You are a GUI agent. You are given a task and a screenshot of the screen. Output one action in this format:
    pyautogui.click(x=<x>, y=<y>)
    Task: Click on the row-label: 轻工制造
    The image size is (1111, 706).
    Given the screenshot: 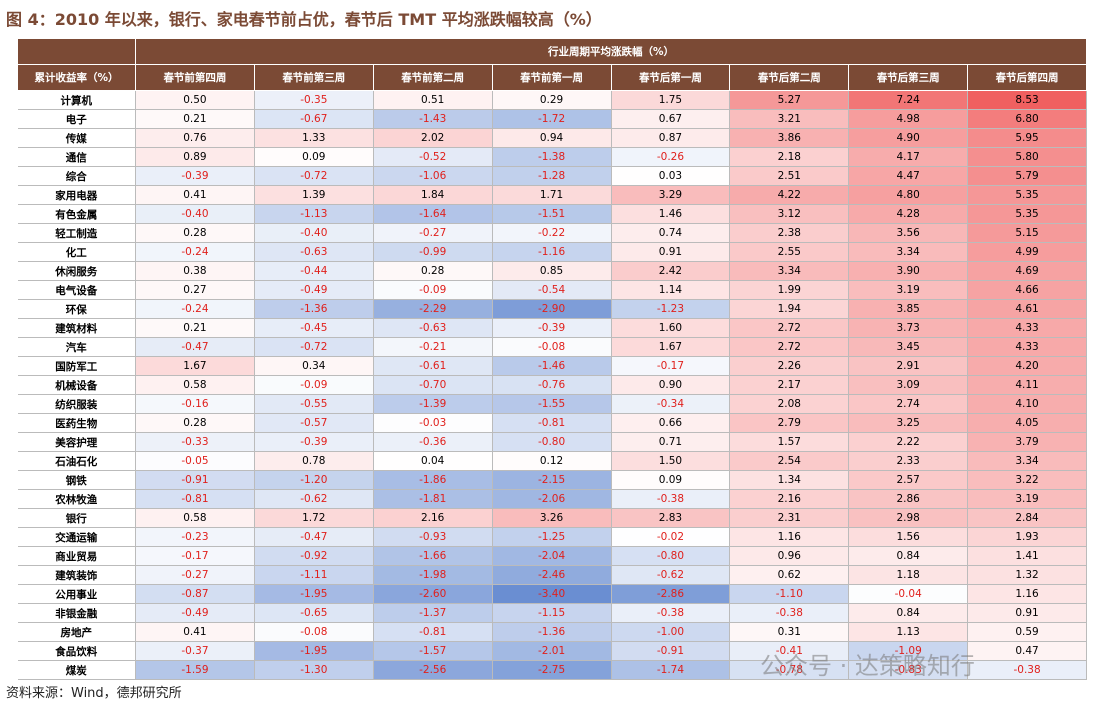 What is the action you would take?
    pyautogui.click(x=76, y=233)
    